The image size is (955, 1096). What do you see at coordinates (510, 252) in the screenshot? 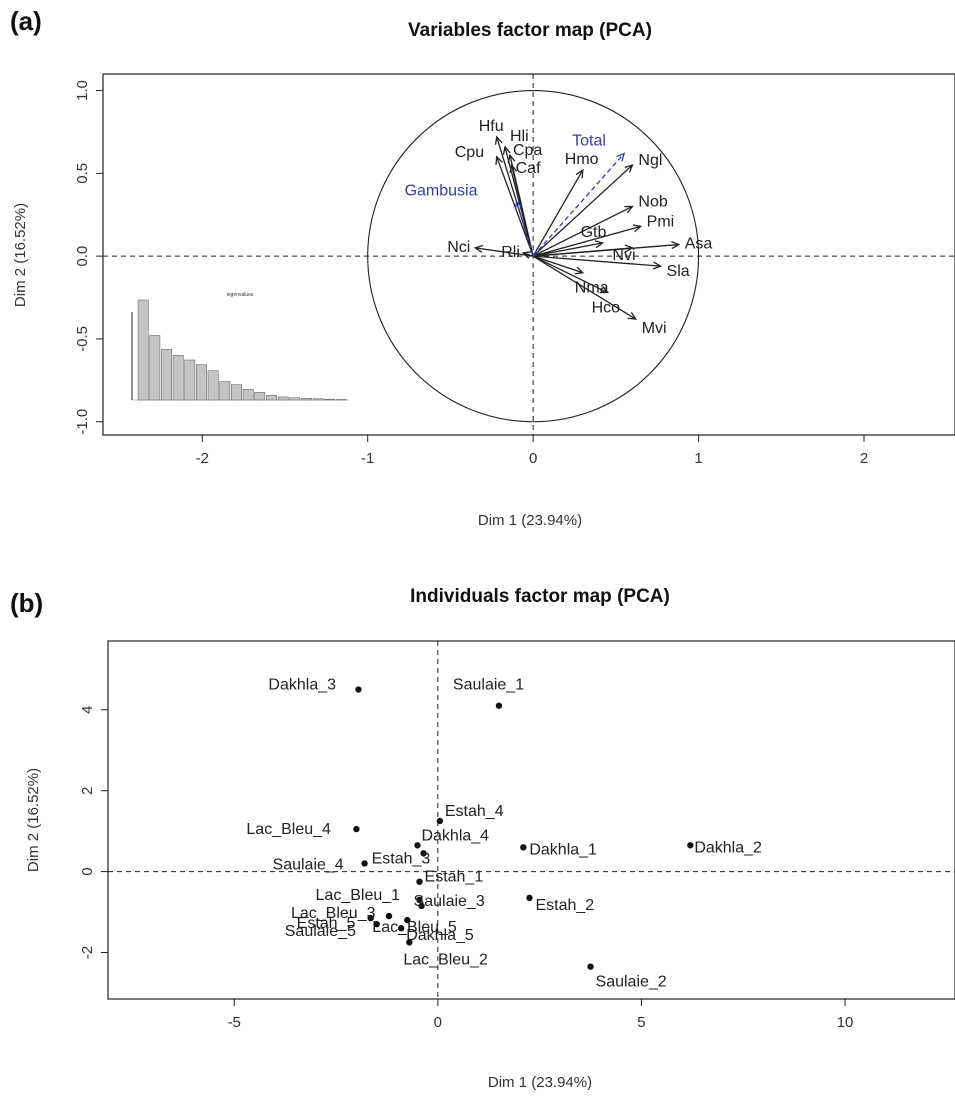
I see `vector-label-rli: Rli` at bounding box center [510, 252].